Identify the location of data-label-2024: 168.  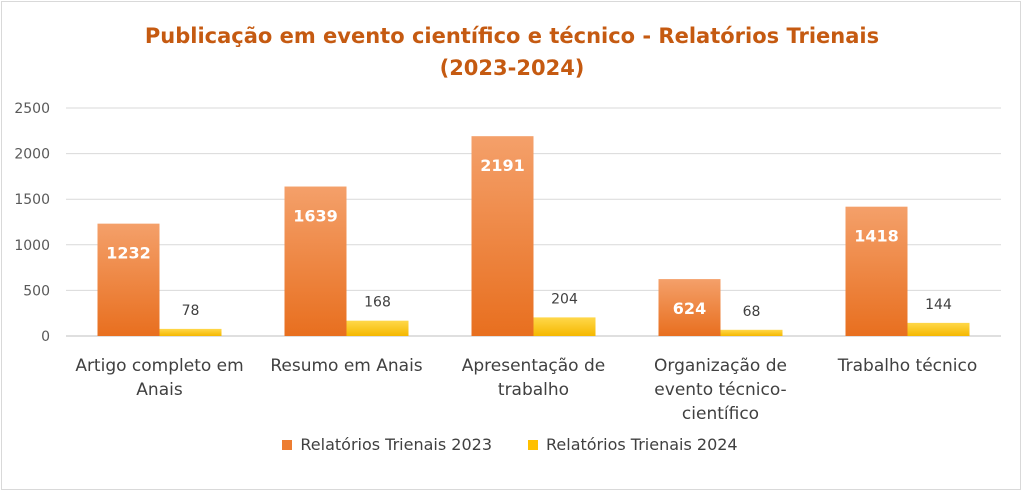
(377, 303).